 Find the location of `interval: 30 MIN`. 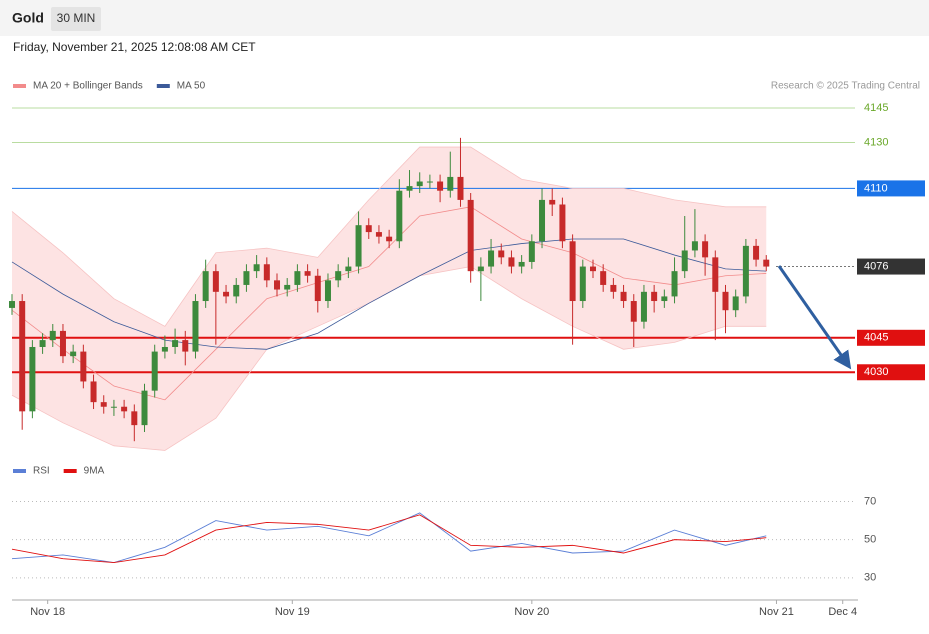

interval: 30 MIN is located at coordinates (76, 18).